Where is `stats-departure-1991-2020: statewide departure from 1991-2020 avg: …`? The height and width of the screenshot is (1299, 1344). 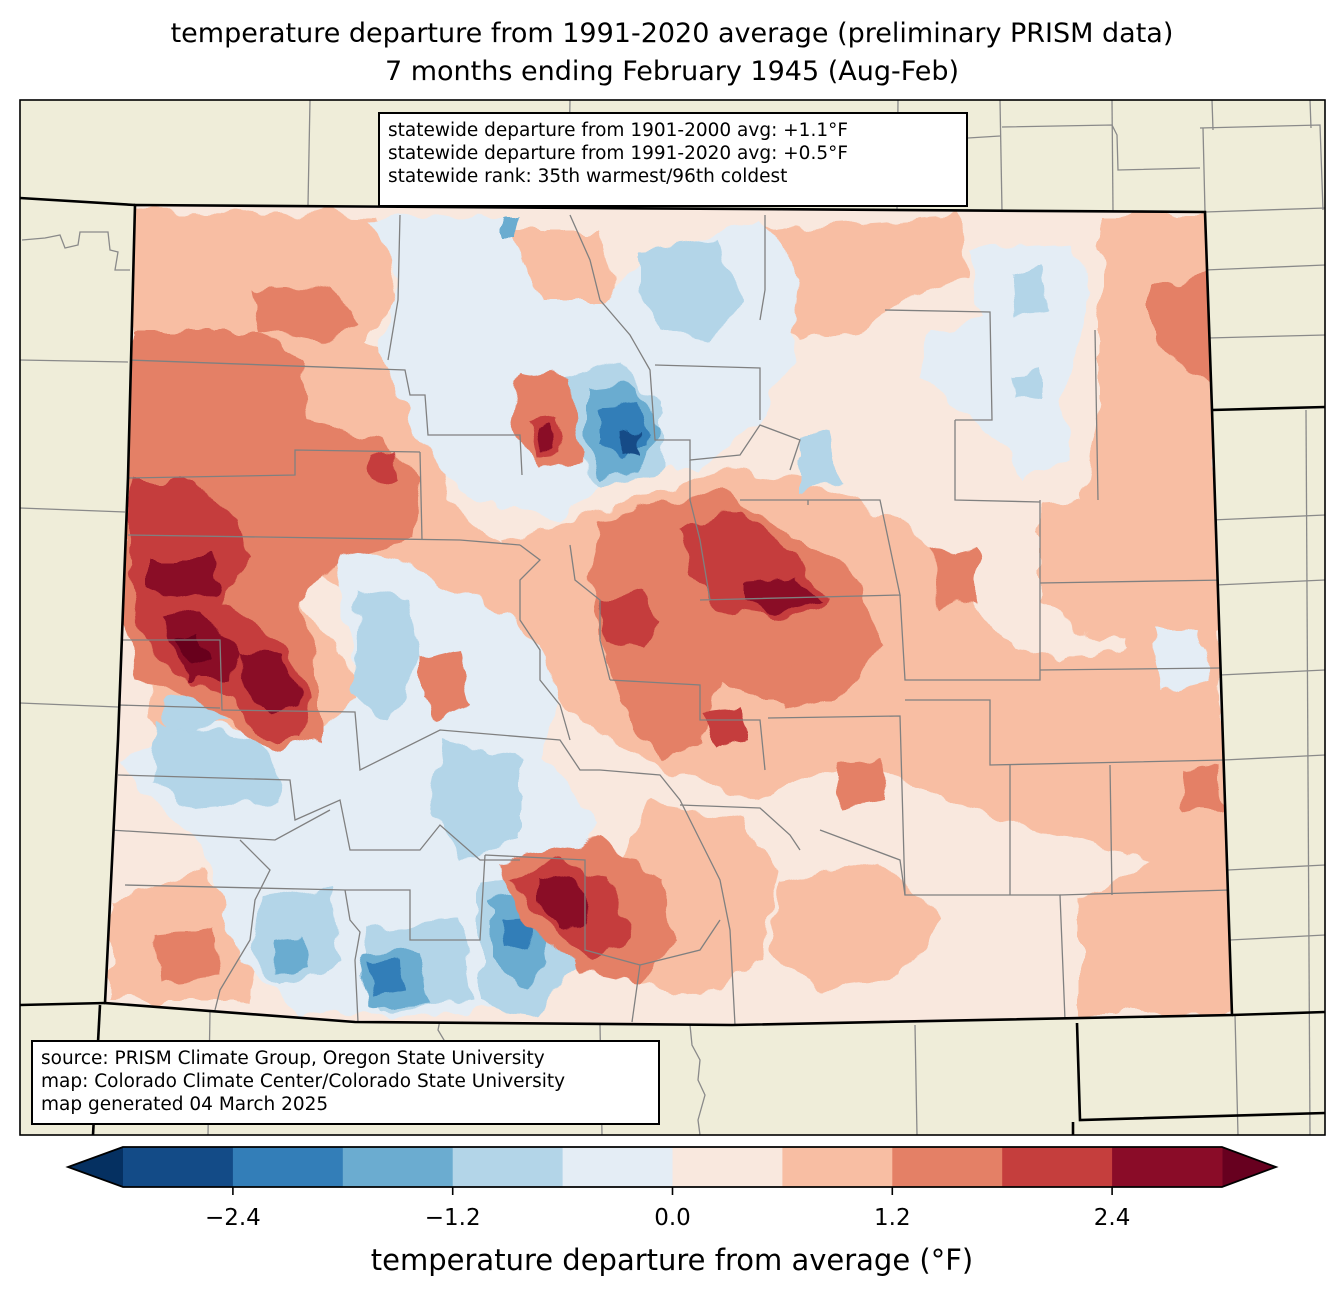
stats-departure-1991-2020: statewide departure from 1991-2020 avg: … is located at coordinates (618, 153).